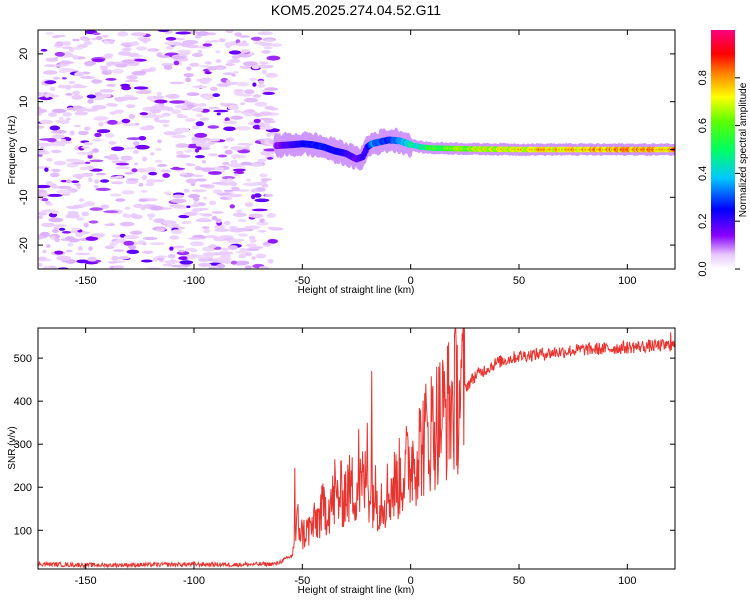 Image resolution: width=750 pixels, height=600 pixels. I want to click on colorbar-gradient, so click(723, 149).